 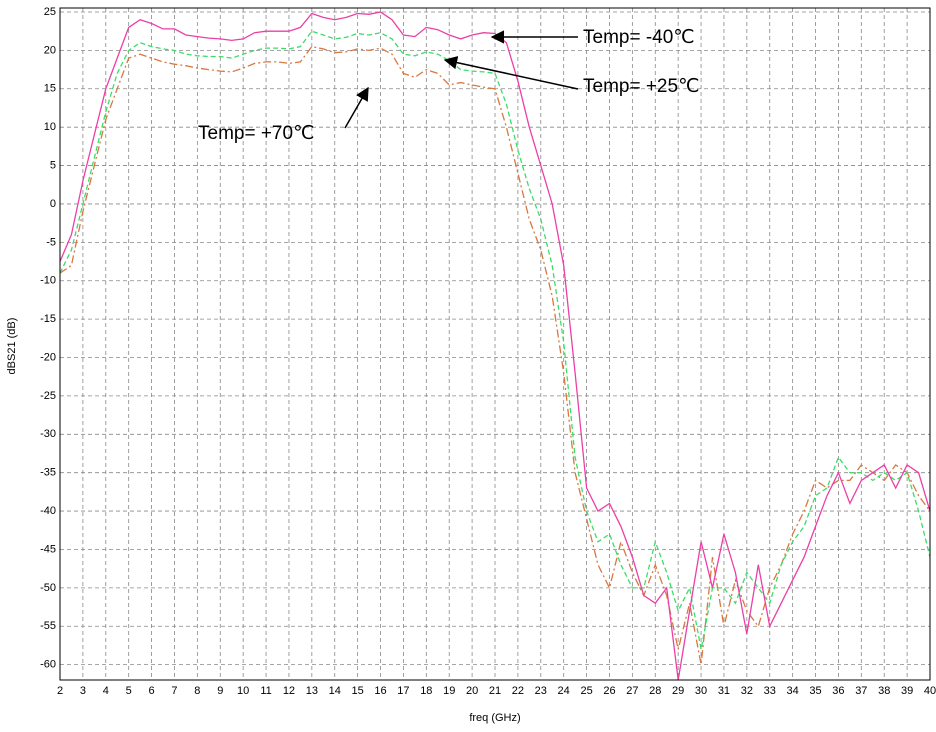 I want to click on y-tick-label: -30, so click(x=48, y=434).